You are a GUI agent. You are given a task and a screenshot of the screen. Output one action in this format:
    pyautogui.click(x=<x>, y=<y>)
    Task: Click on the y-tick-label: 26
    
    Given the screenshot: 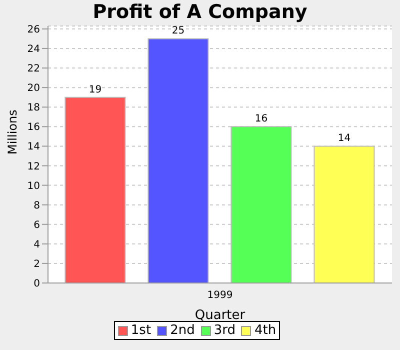 What is the action you would take?
    pyautogui.click(x=33, y=30)
    